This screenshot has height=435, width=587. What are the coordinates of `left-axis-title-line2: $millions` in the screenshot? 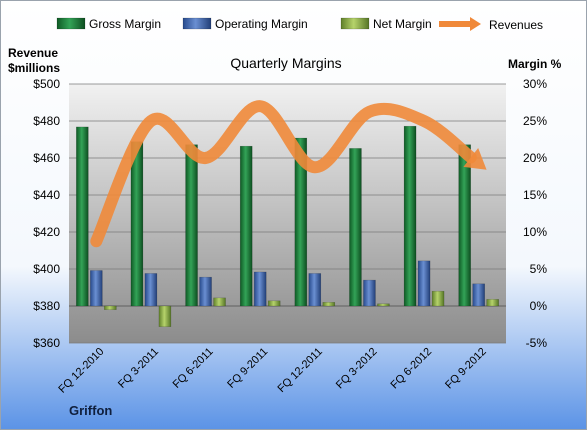 It's located at (34, 68).